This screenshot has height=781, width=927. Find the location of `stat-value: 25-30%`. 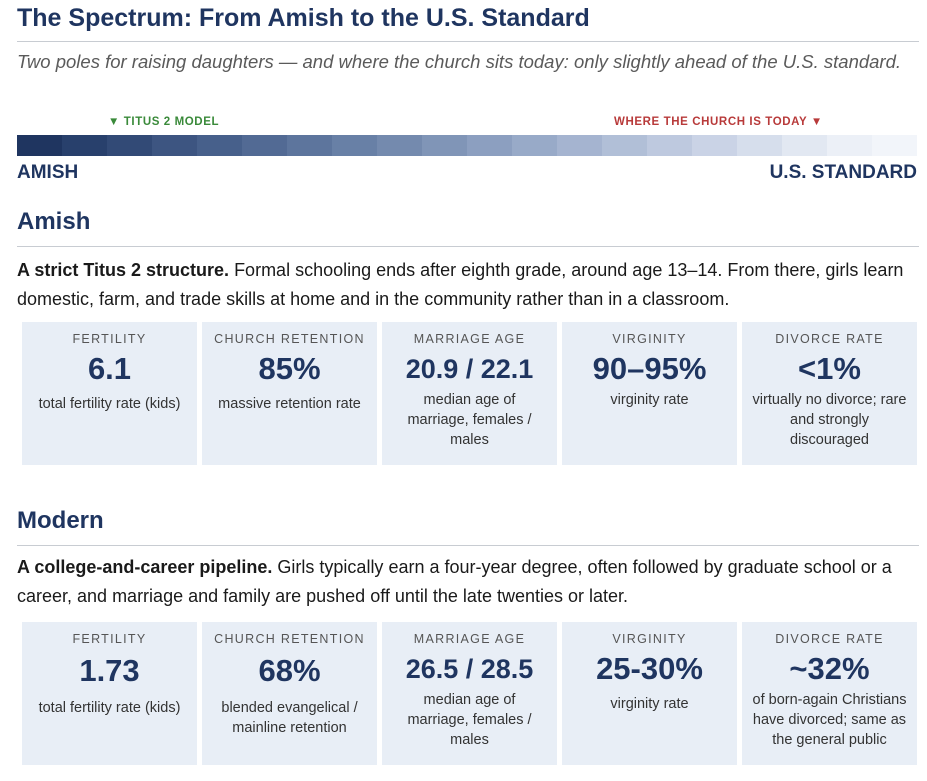

stat-value: 25-30% is located at coordinates (649, 668).